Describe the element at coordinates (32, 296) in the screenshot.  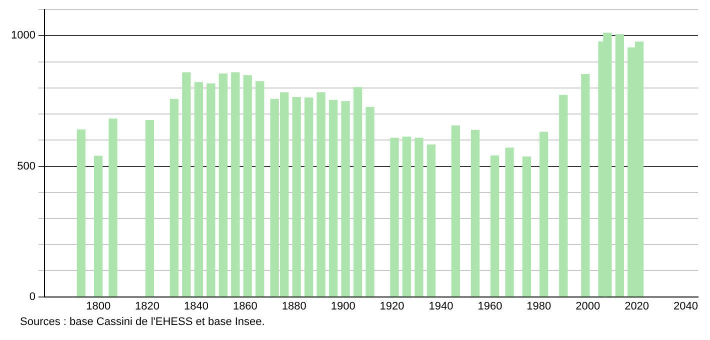
I see `y-tick-label: 0` at that location.